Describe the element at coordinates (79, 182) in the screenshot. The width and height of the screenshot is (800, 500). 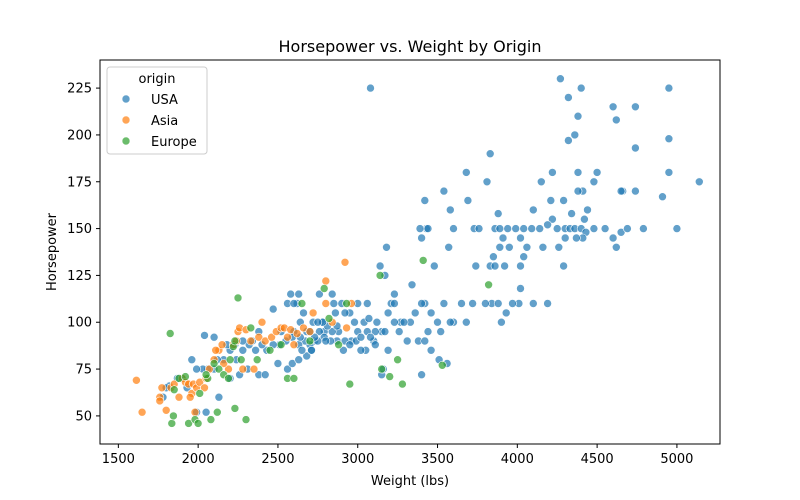
I see `y-tick-label-175: 175` at that location.